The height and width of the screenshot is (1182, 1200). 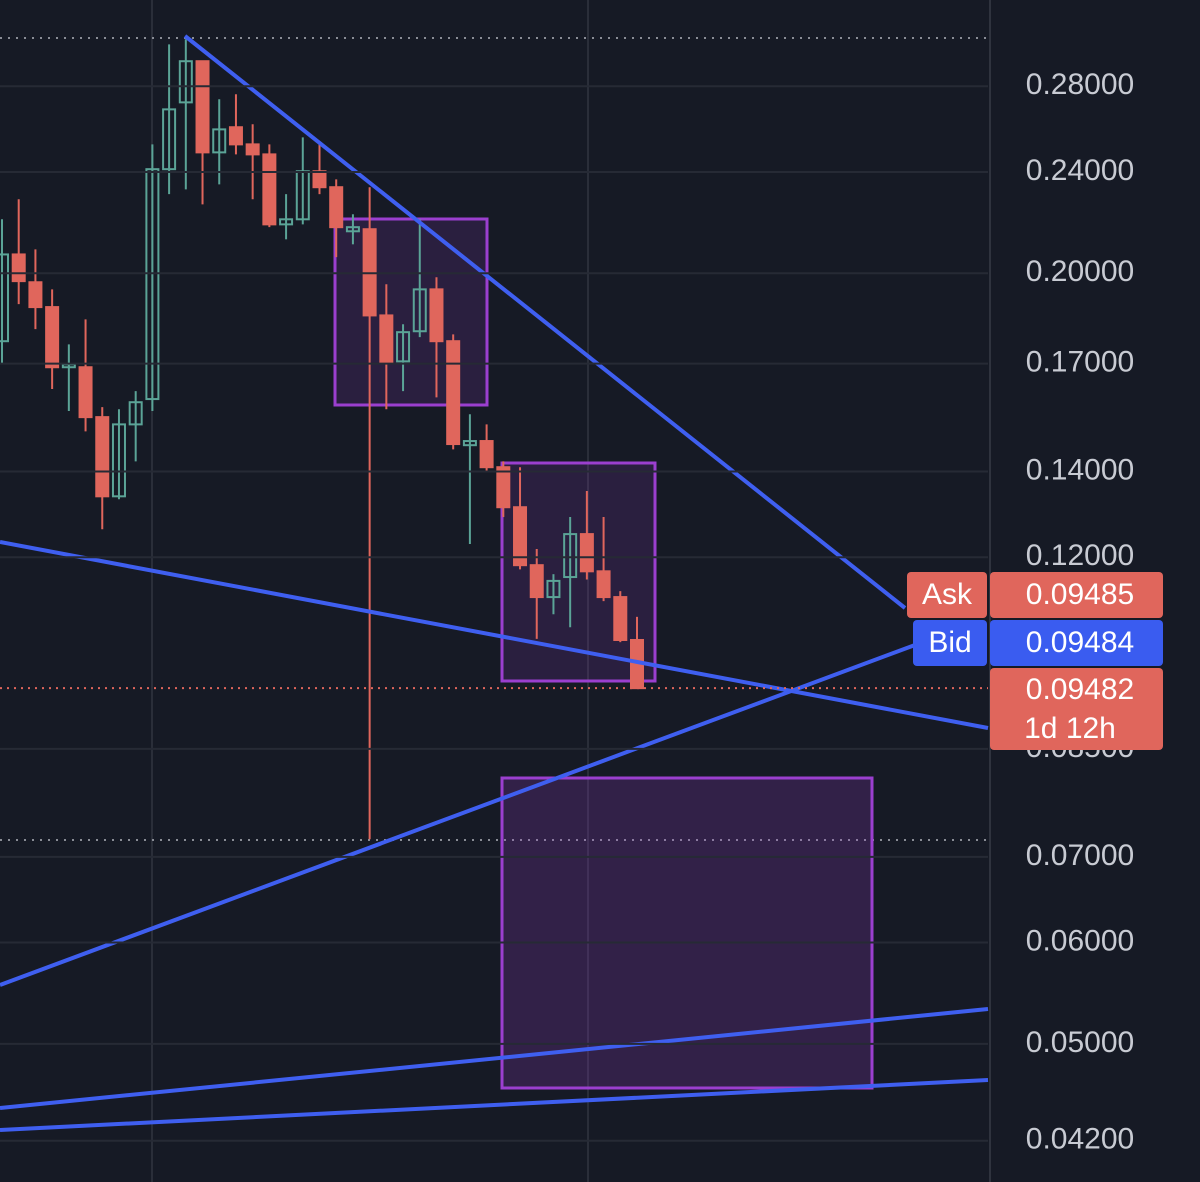 I want to click on ask-price: 0.09485, so click(x=1080, y=594).